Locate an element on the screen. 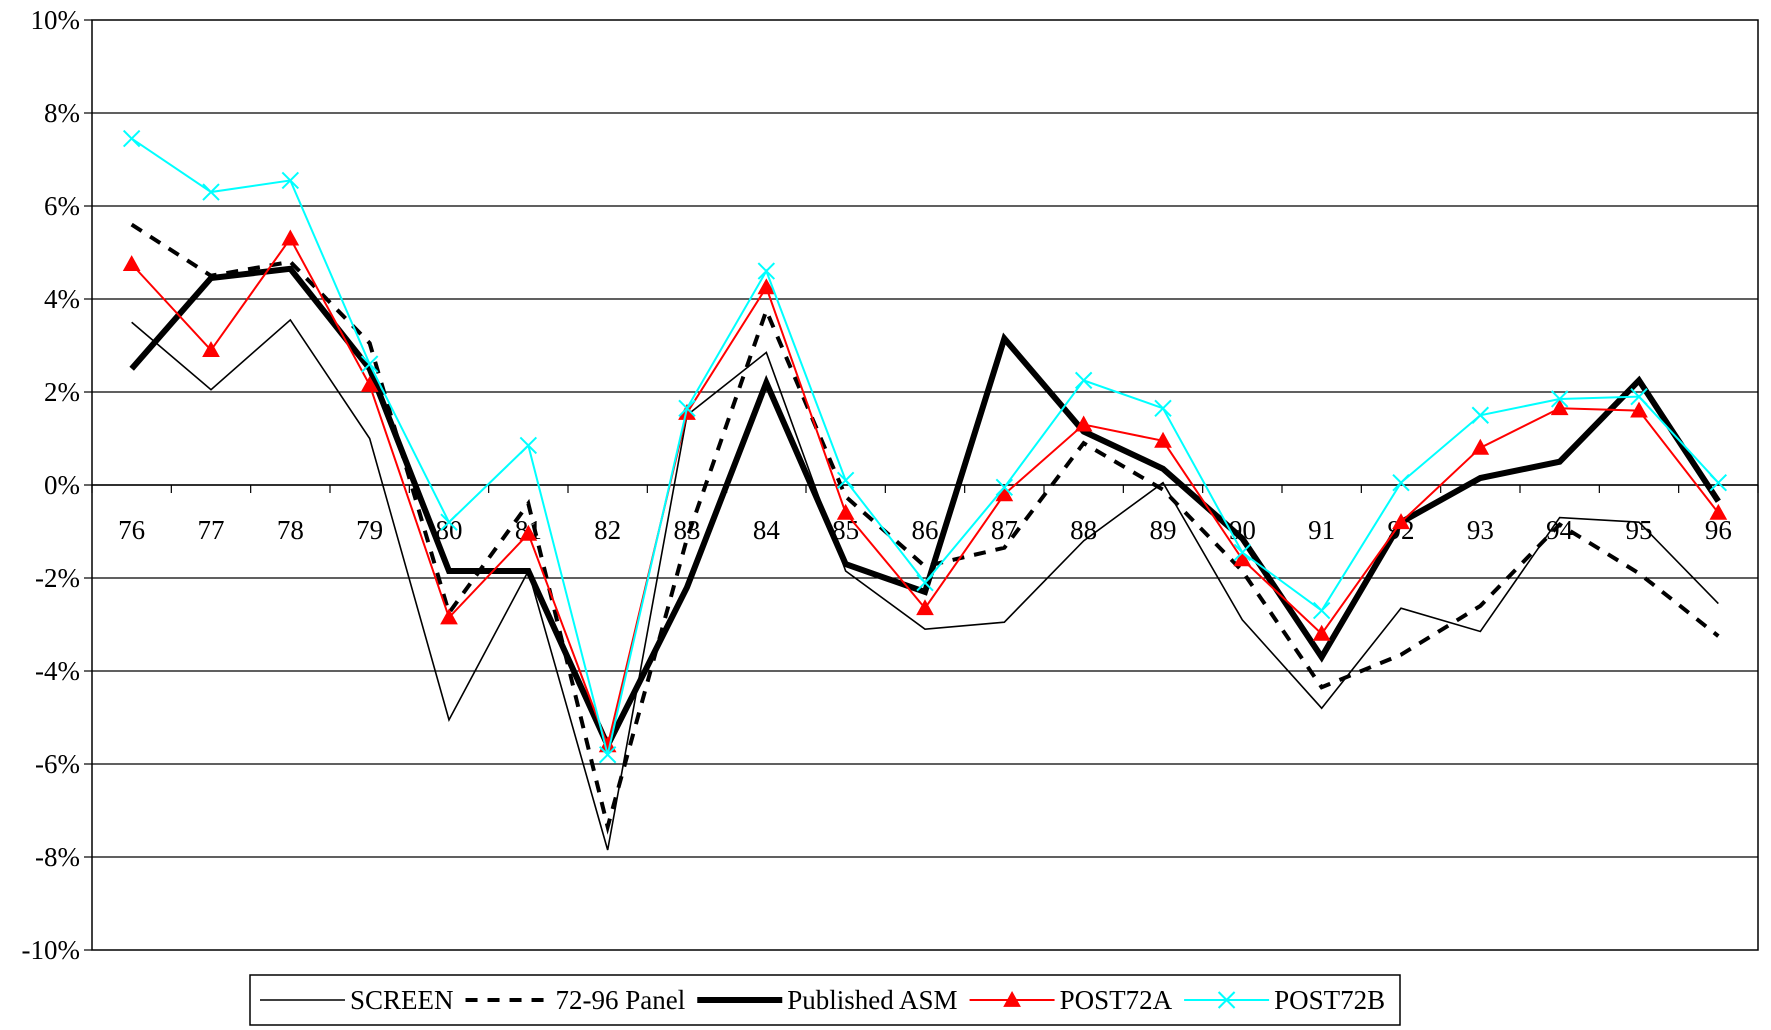 This screenshot has width=1771, height=1030. y-tick-label: 10% is located at coordinates (56, 20).